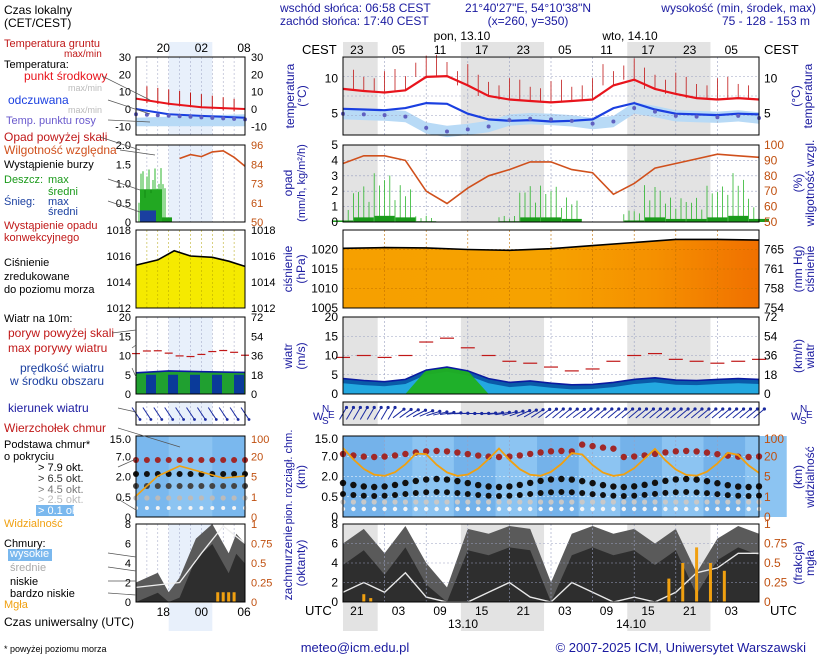  What do you see at coordinates (60, 150) in the screenshot?
I see `legend-text: Wilgotność względna` at bounding box center [60, 150].